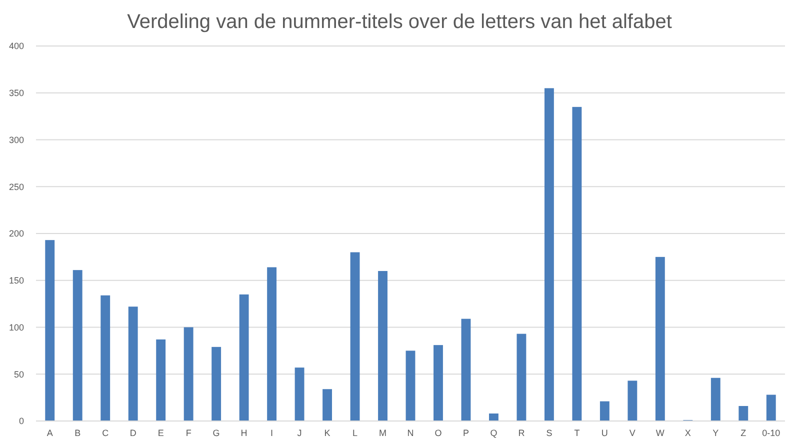 Image resolution: width=799 pixels, height=446 pixels. Describe the element at coordinates (106, 433) in the screenshot. I see `x-tick-label: C` at that location.